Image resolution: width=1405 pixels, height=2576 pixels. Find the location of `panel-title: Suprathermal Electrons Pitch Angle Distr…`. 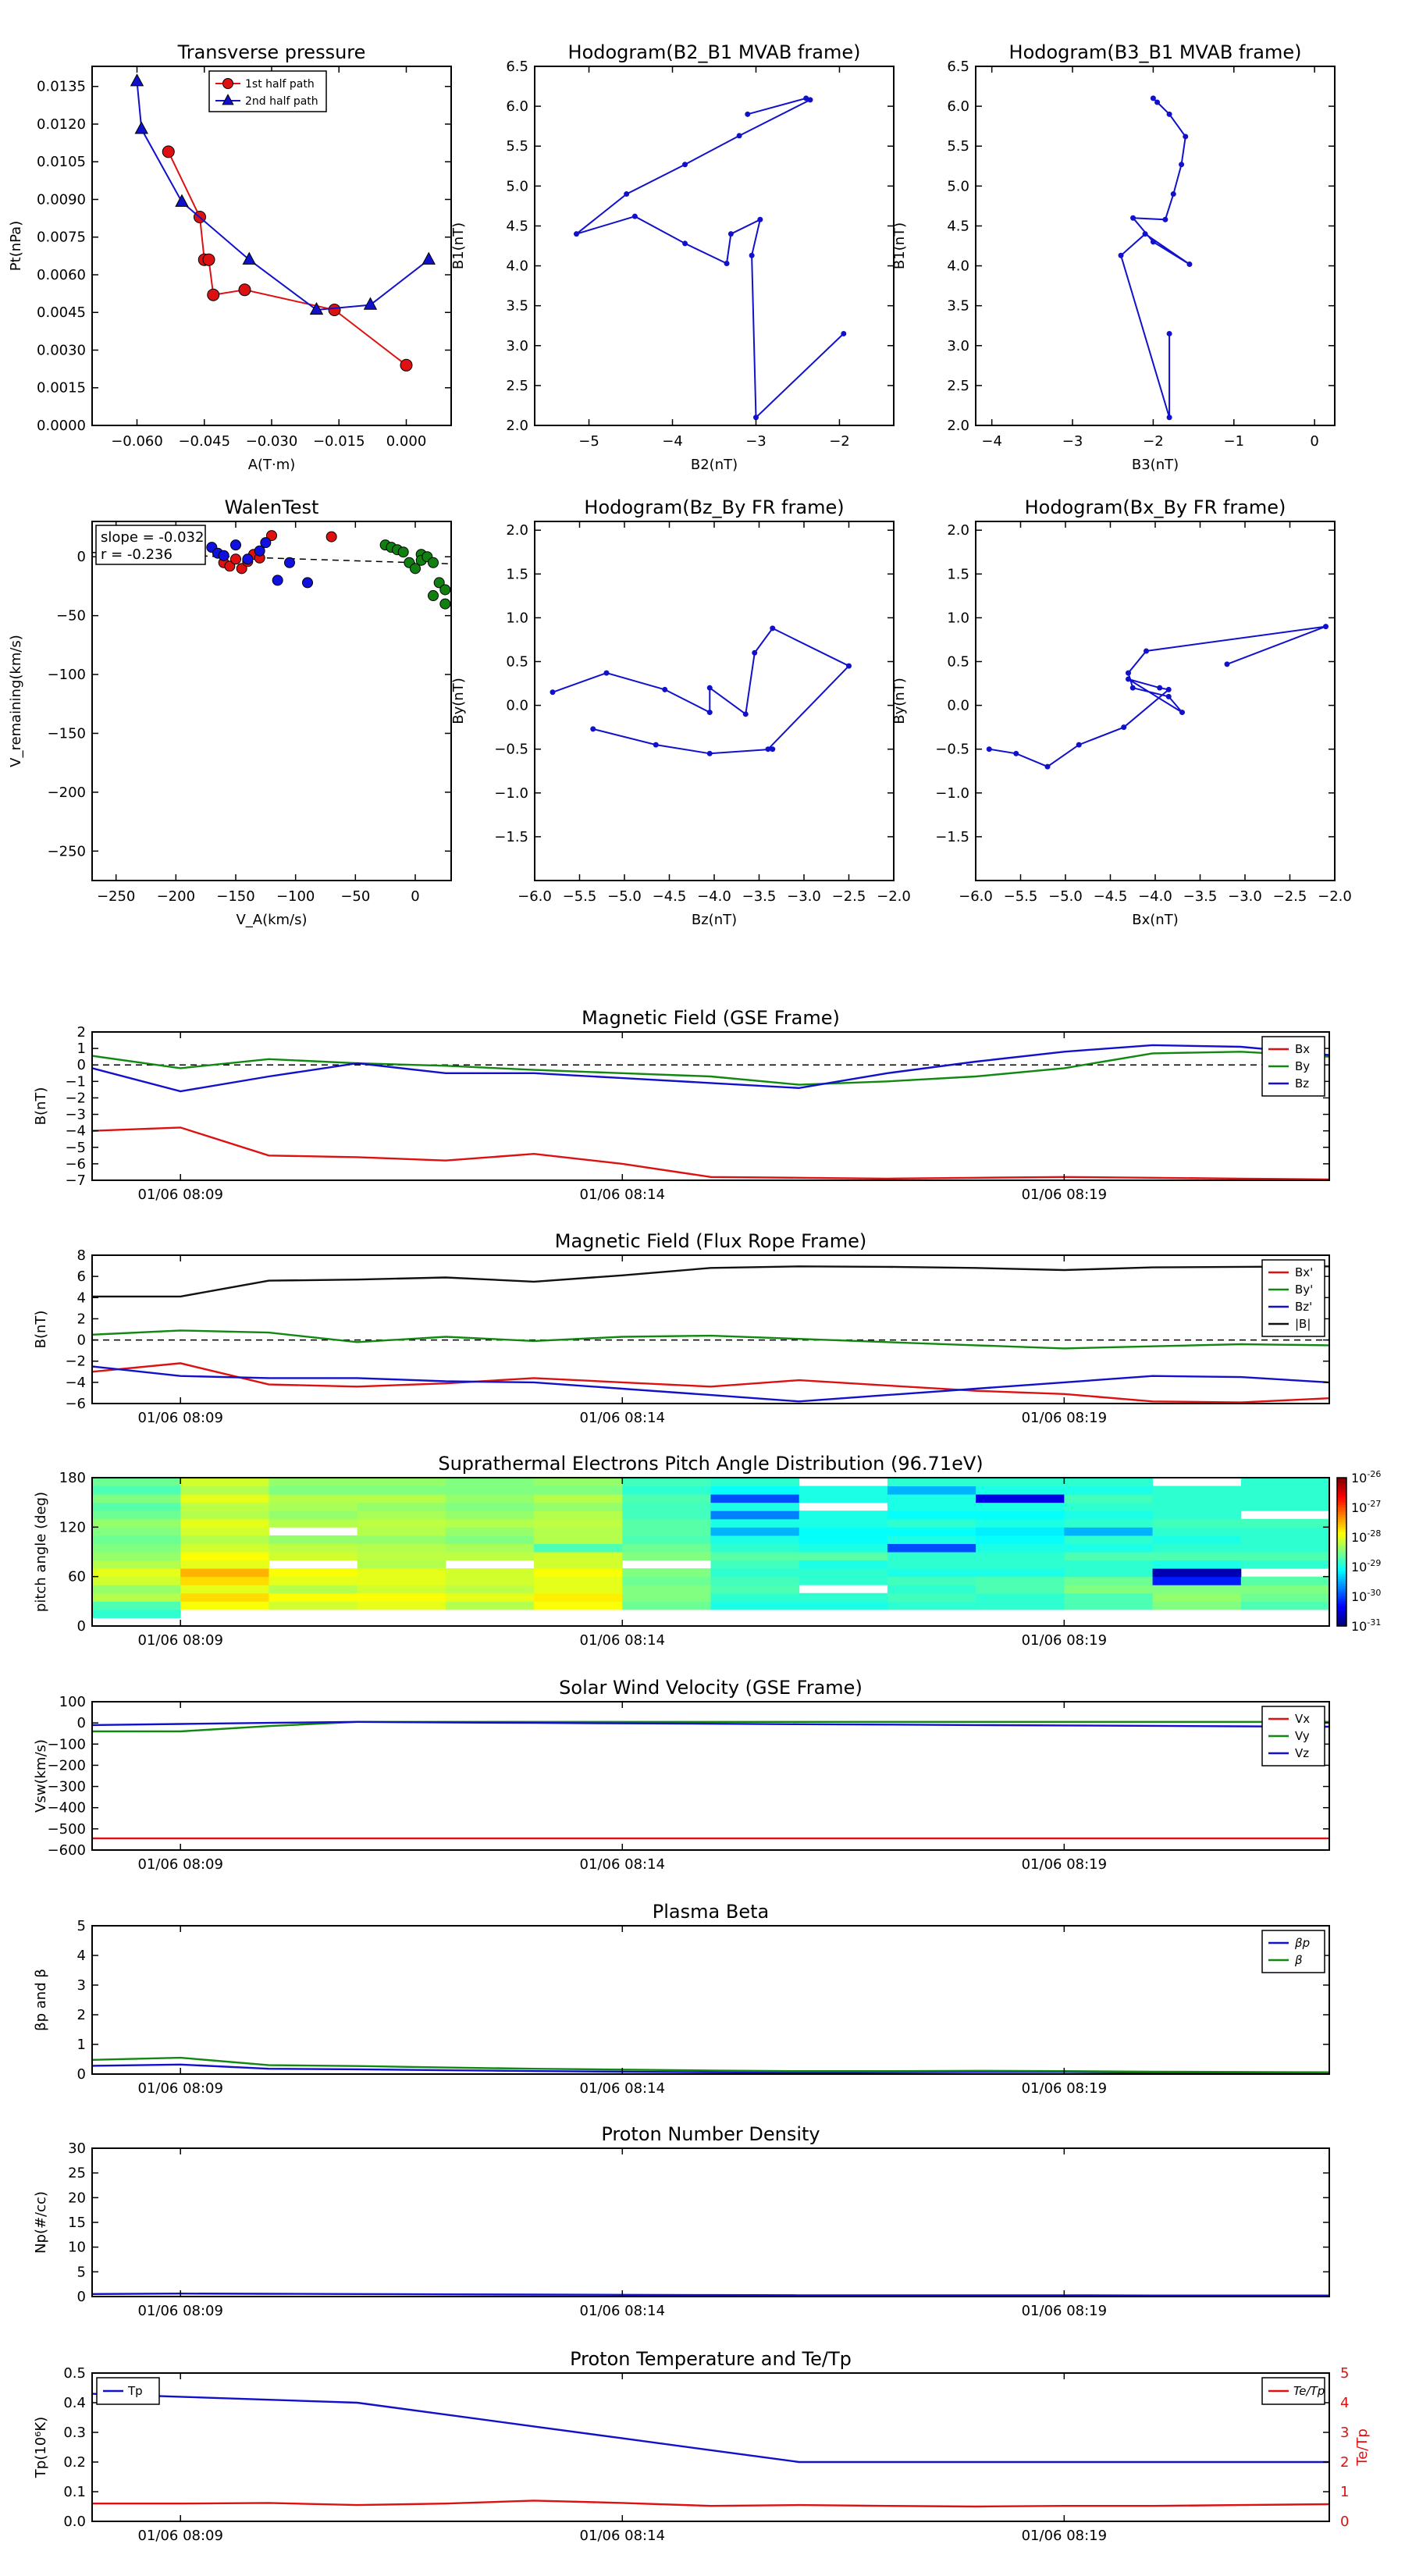

panel-title: Suprathermal Electrons Pitch Angle Distr… is located at coordinates (711, 1464).